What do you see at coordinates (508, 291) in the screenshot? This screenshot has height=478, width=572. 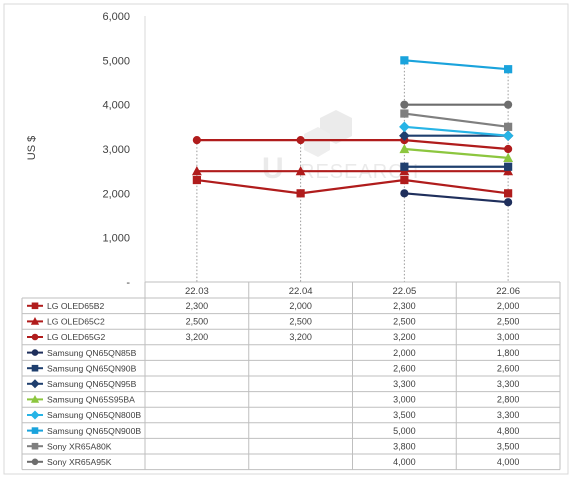 I see `x-tick-label: 22.06` at bounding box center [508, 291].